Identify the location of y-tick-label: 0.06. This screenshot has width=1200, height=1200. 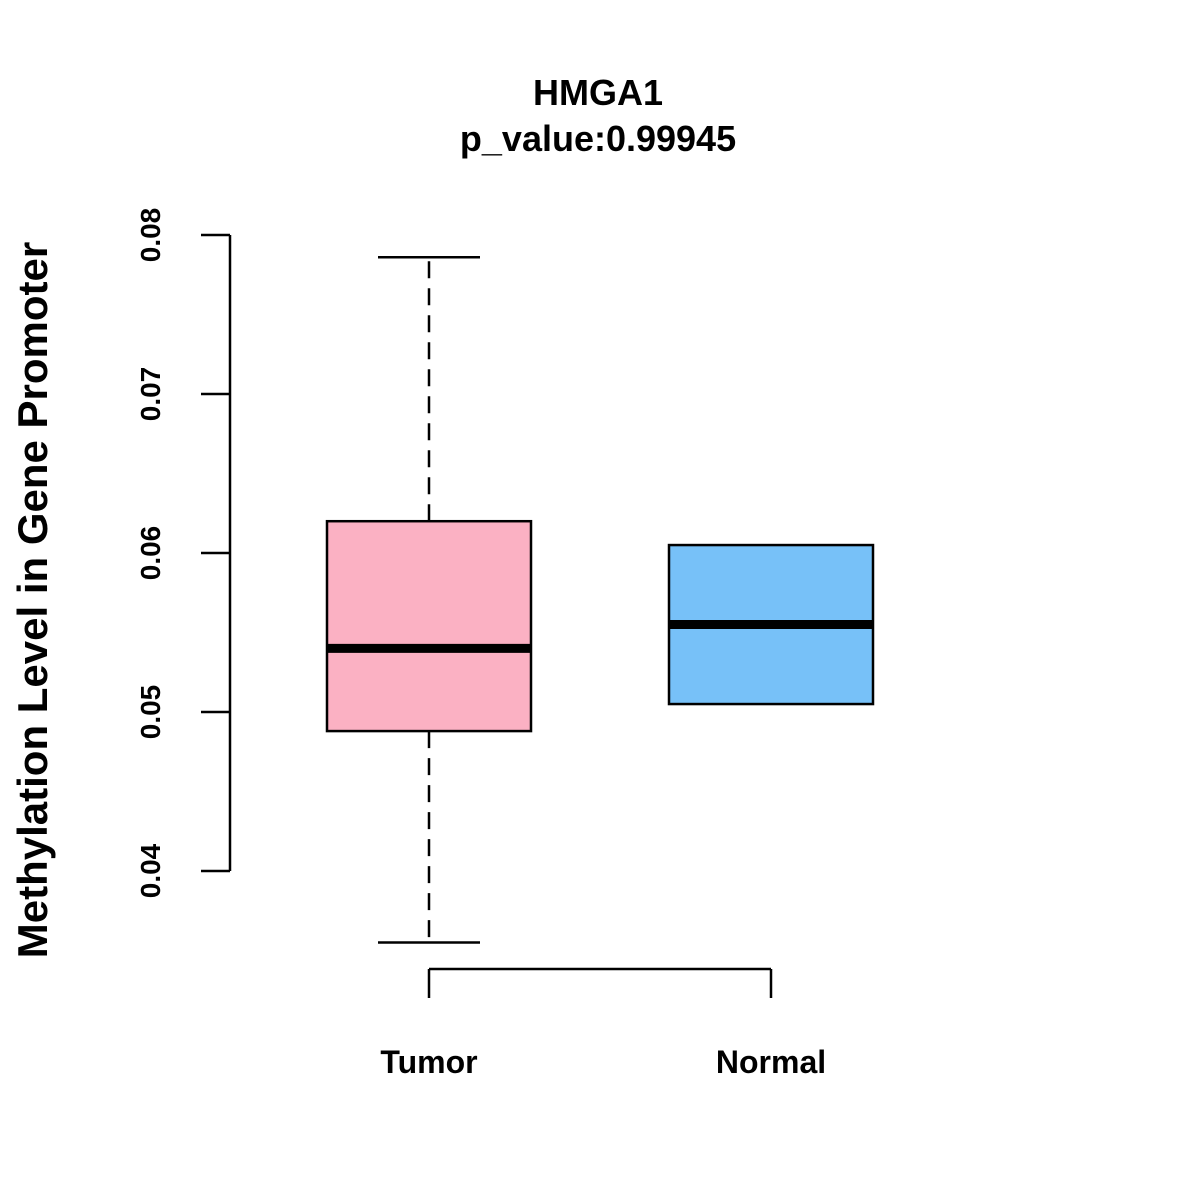
(150, 553).